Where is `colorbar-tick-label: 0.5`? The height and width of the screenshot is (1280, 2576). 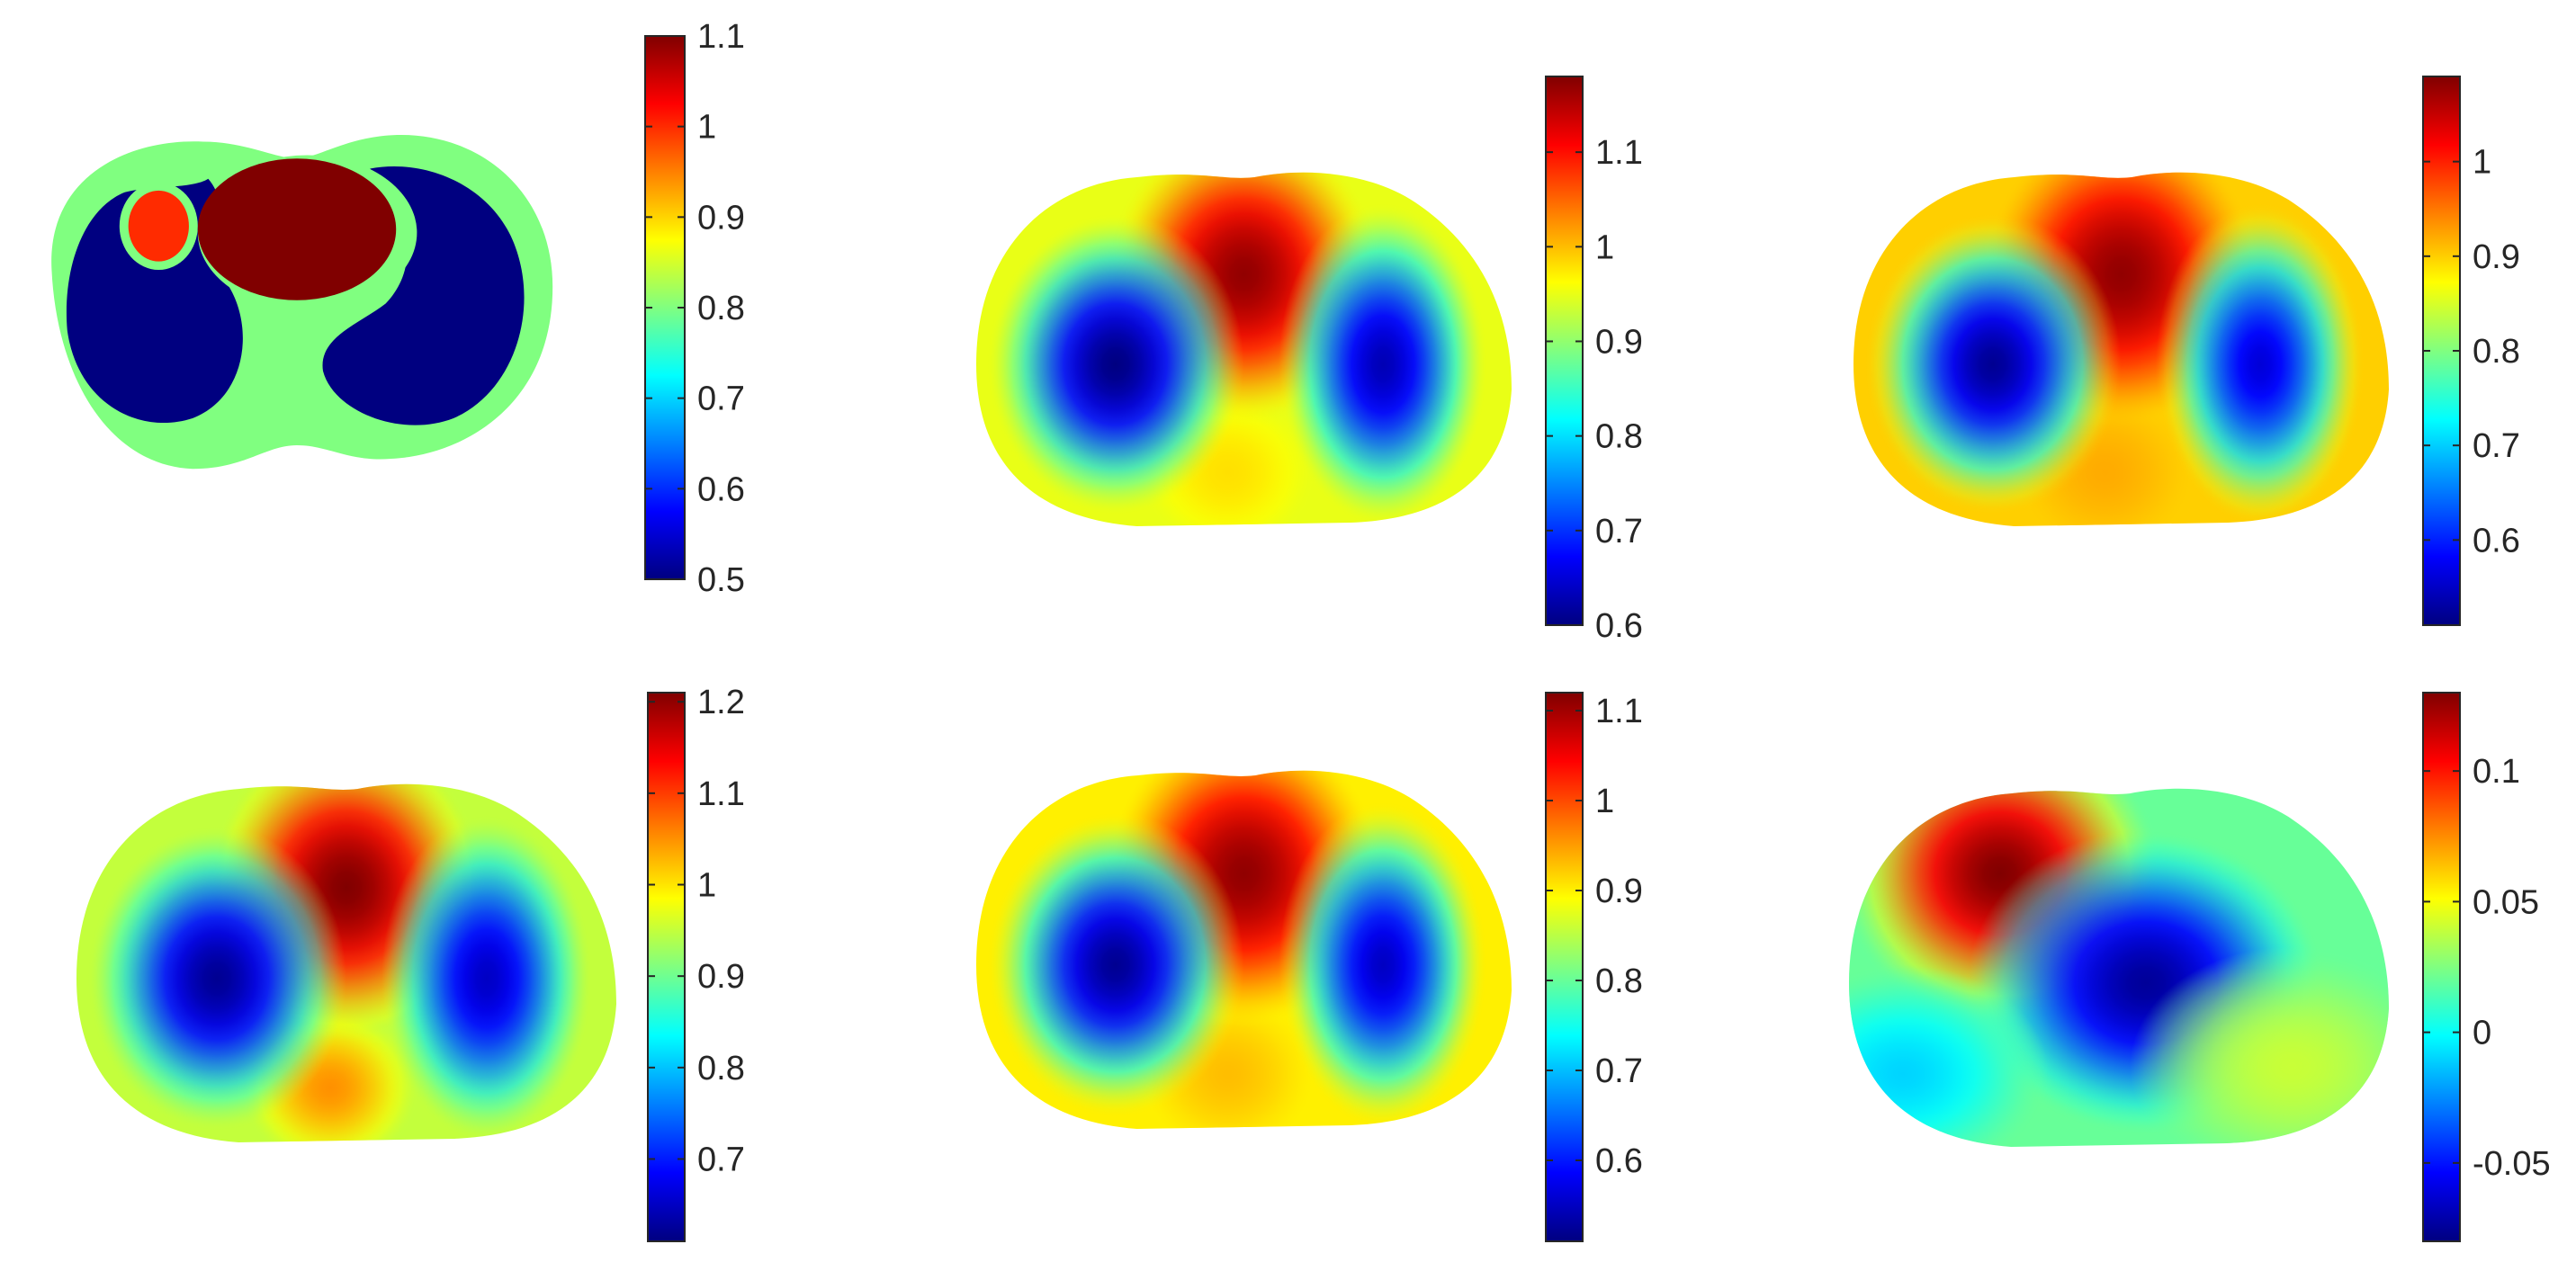 colorbar-tick-label: 0.5 is located at coordinates (721, 580).